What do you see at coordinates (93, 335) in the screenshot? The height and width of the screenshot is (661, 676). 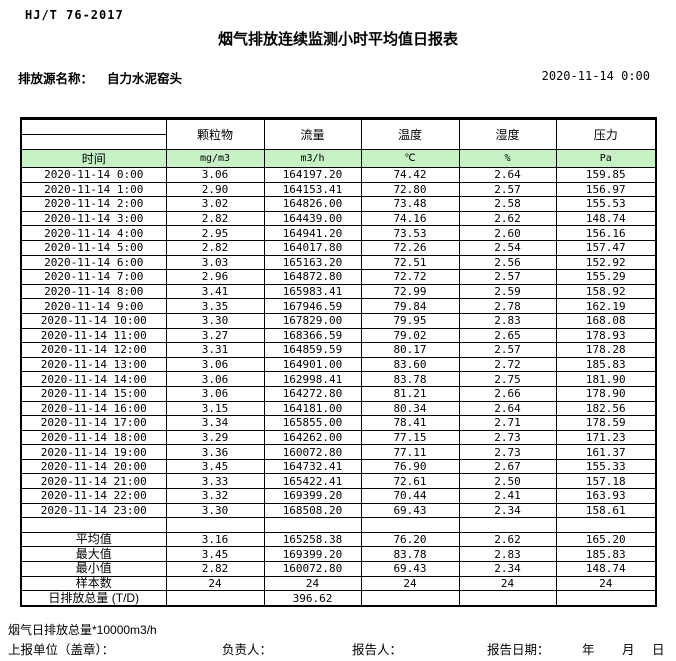 I see `row-time: 2020-11-14 11:00` at bounding box center [93, 335].